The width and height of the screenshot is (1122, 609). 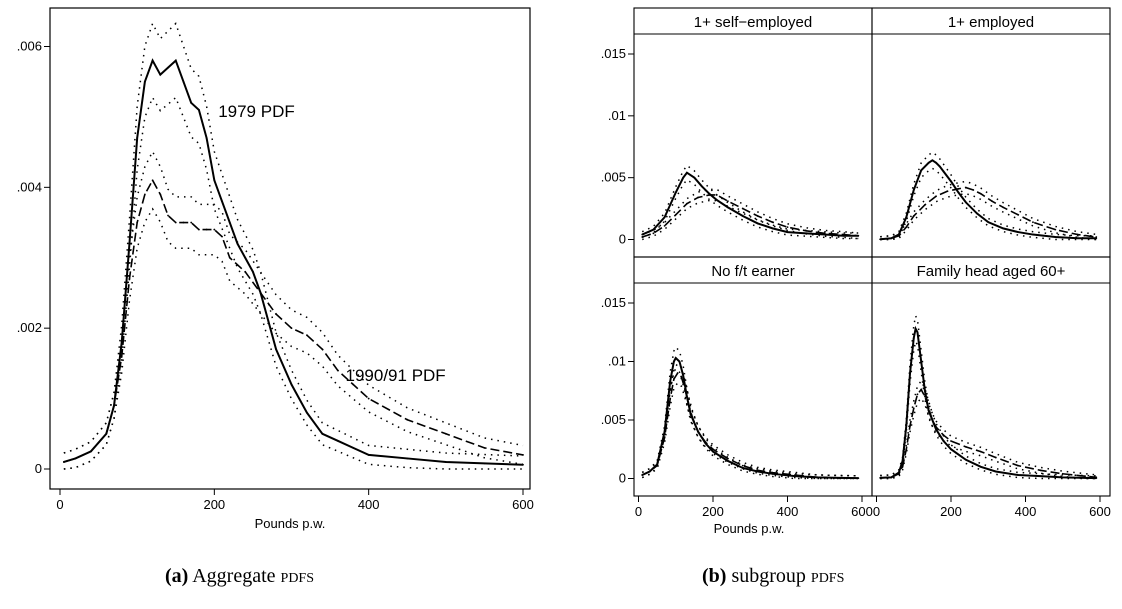 I want to click on x-tick-label-b: 400, so click(x=1026, y=511).